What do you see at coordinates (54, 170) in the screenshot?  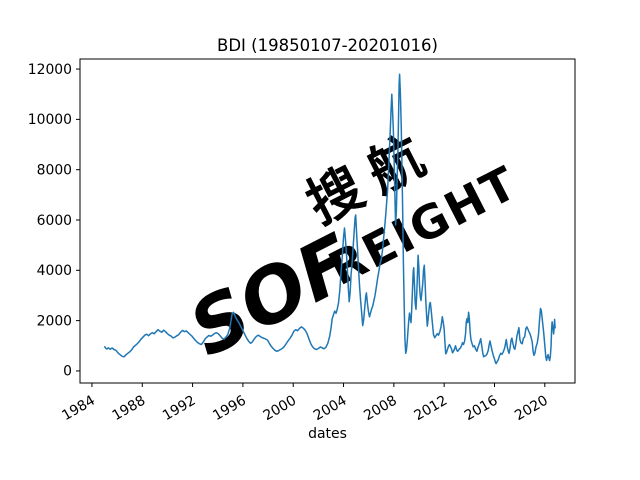 I see `y-tick-label: 8000` at bounding box center [54, 170].